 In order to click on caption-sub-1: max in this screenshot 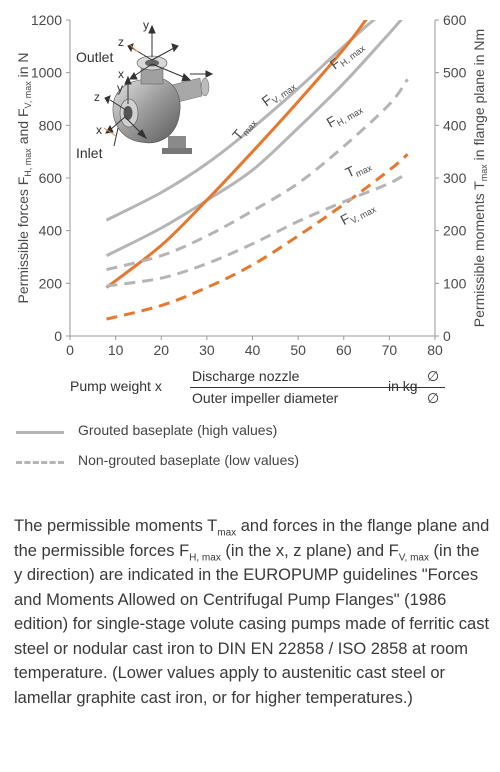, I will do `click(227, 533)`.